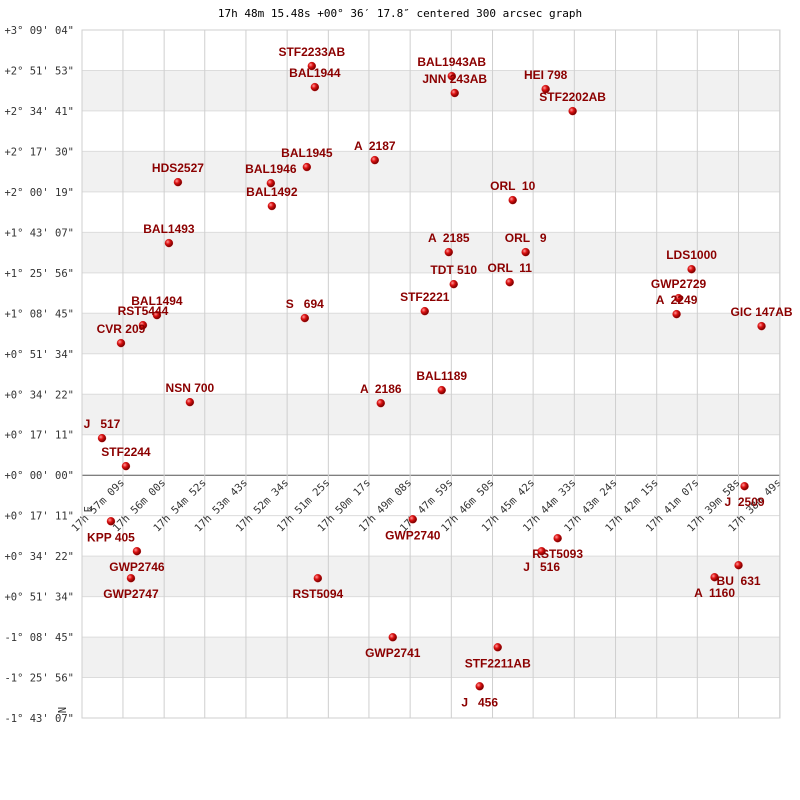  What do you see at coordinates (453, 270) in the screenshot?
I see `star-label: TDT 510` at bounding box center [453, 270].